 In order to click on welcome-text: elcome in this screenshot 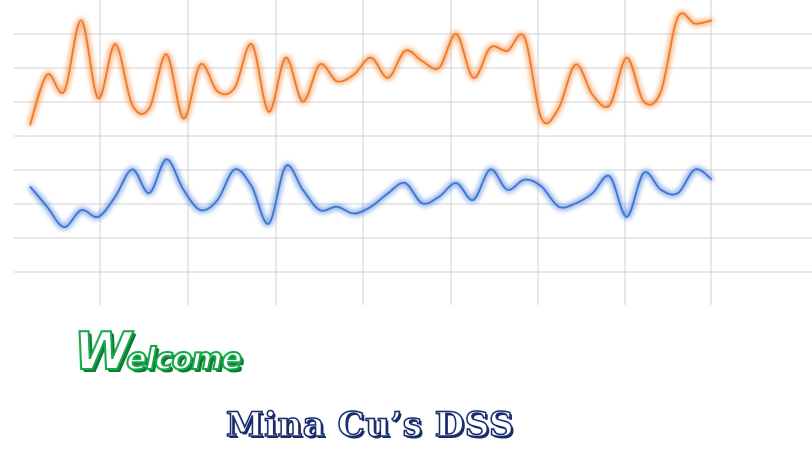, I will do `click(184, 359)`.